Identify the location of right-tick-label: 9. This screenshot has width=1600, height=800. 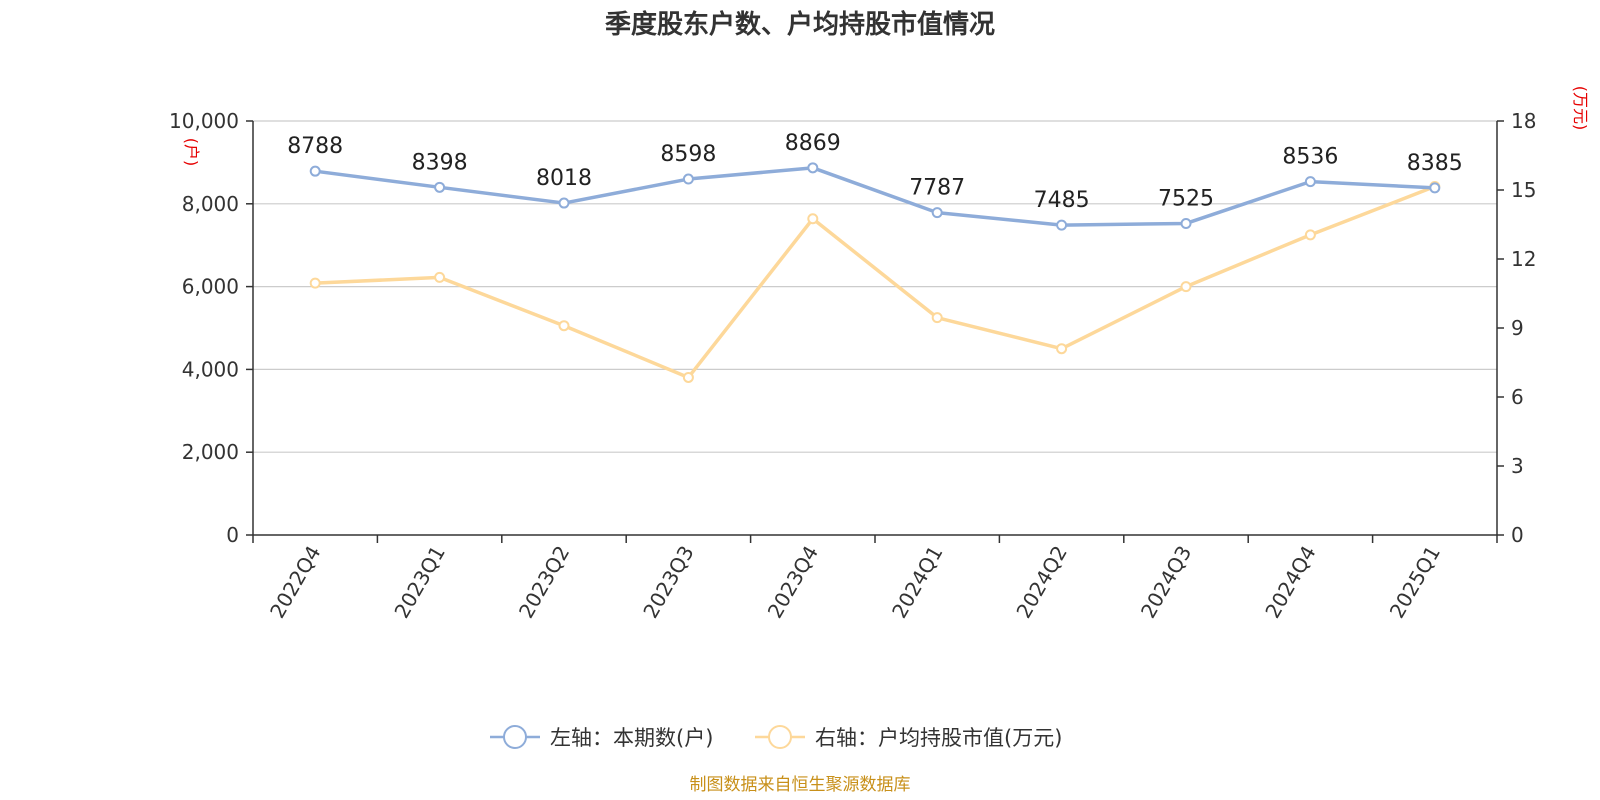
(1517, 328).